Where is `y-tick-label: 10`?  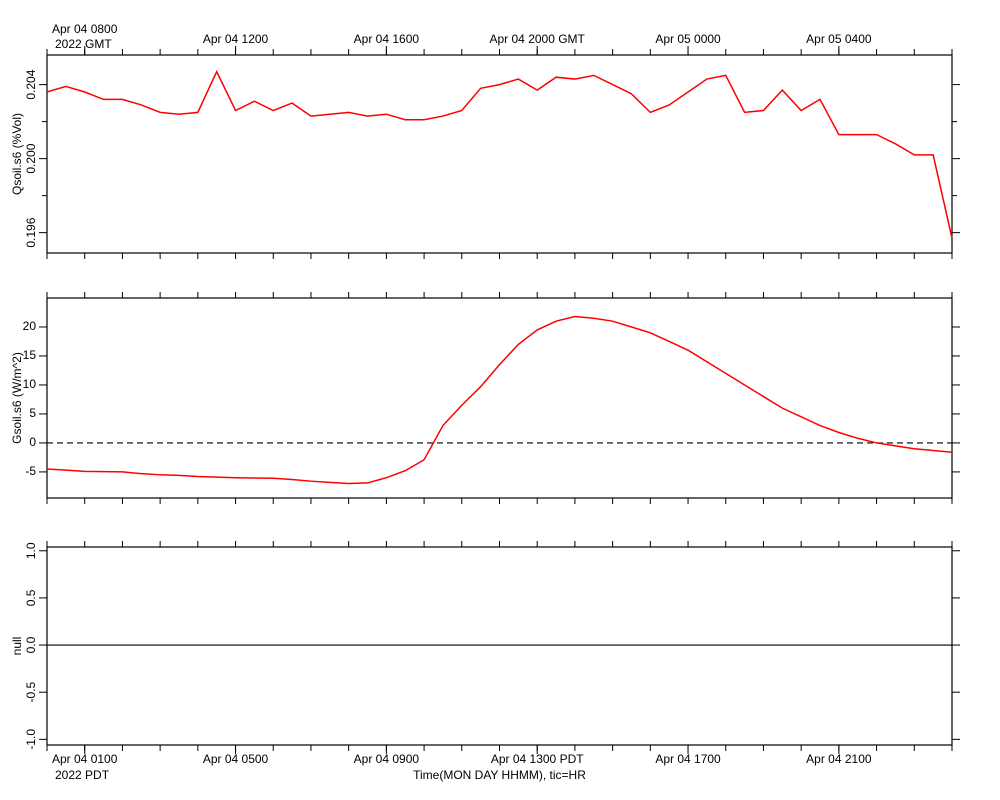 y-tick-label: 10 is located at coordinates (30, 384).